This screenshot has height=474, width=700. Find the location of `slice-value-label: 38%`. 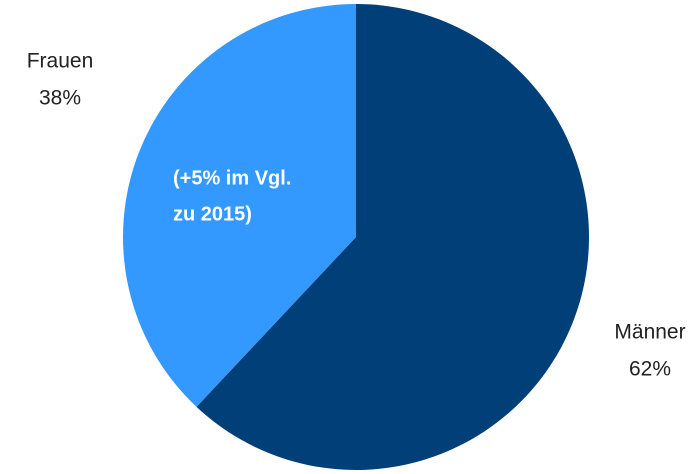

slice-value-label: 38% is located at coordinates (60, 98).